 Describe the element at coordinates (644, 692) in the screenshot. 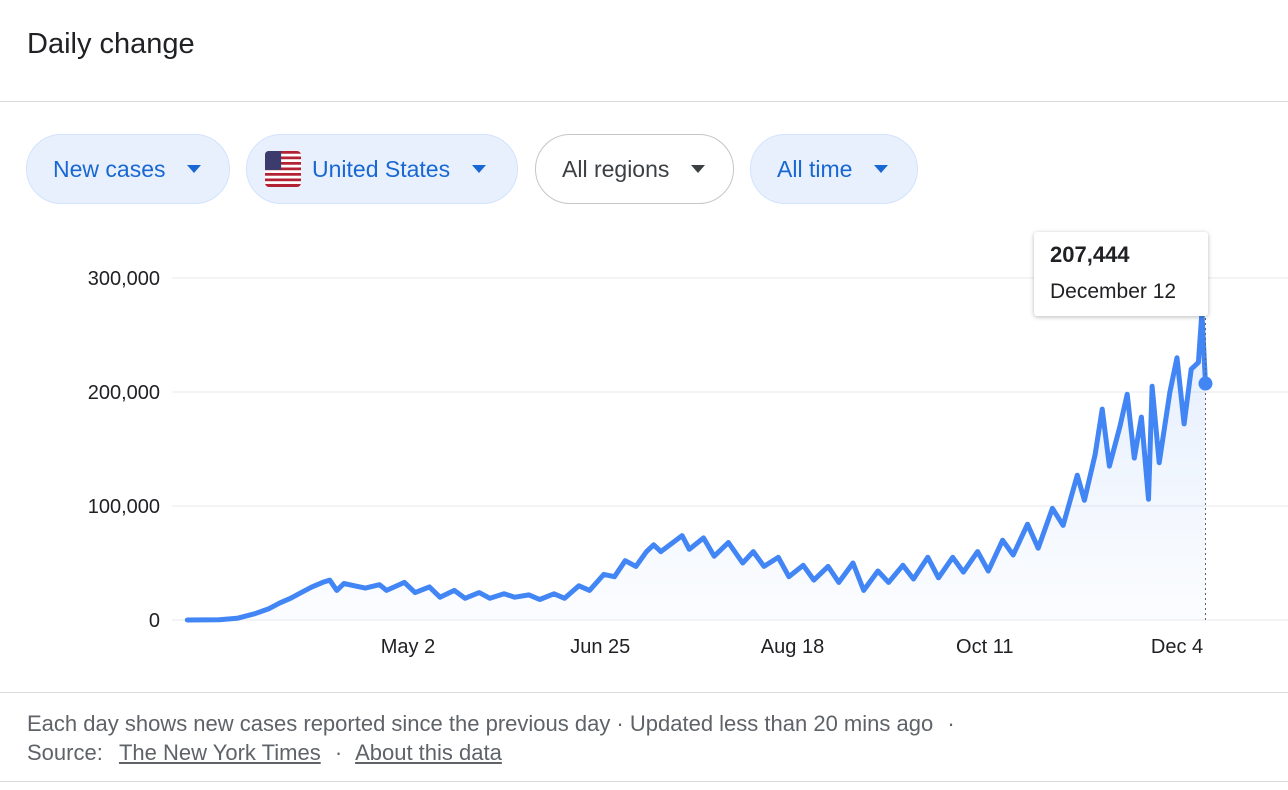

I see `footer-divider` at that location.